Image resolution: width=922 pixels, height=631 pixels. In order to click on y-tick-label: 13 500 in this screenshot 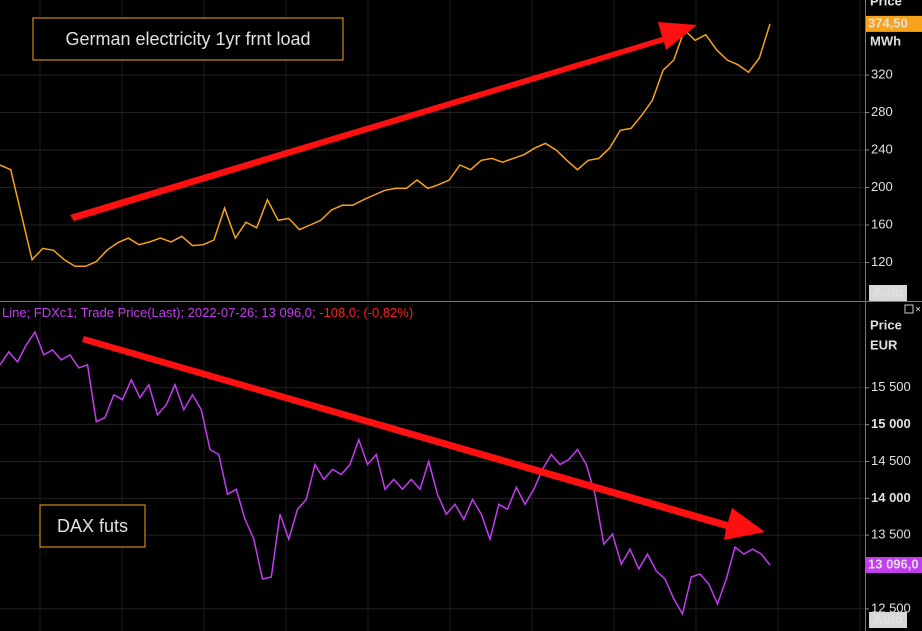, I will do `click(891, 534)`.